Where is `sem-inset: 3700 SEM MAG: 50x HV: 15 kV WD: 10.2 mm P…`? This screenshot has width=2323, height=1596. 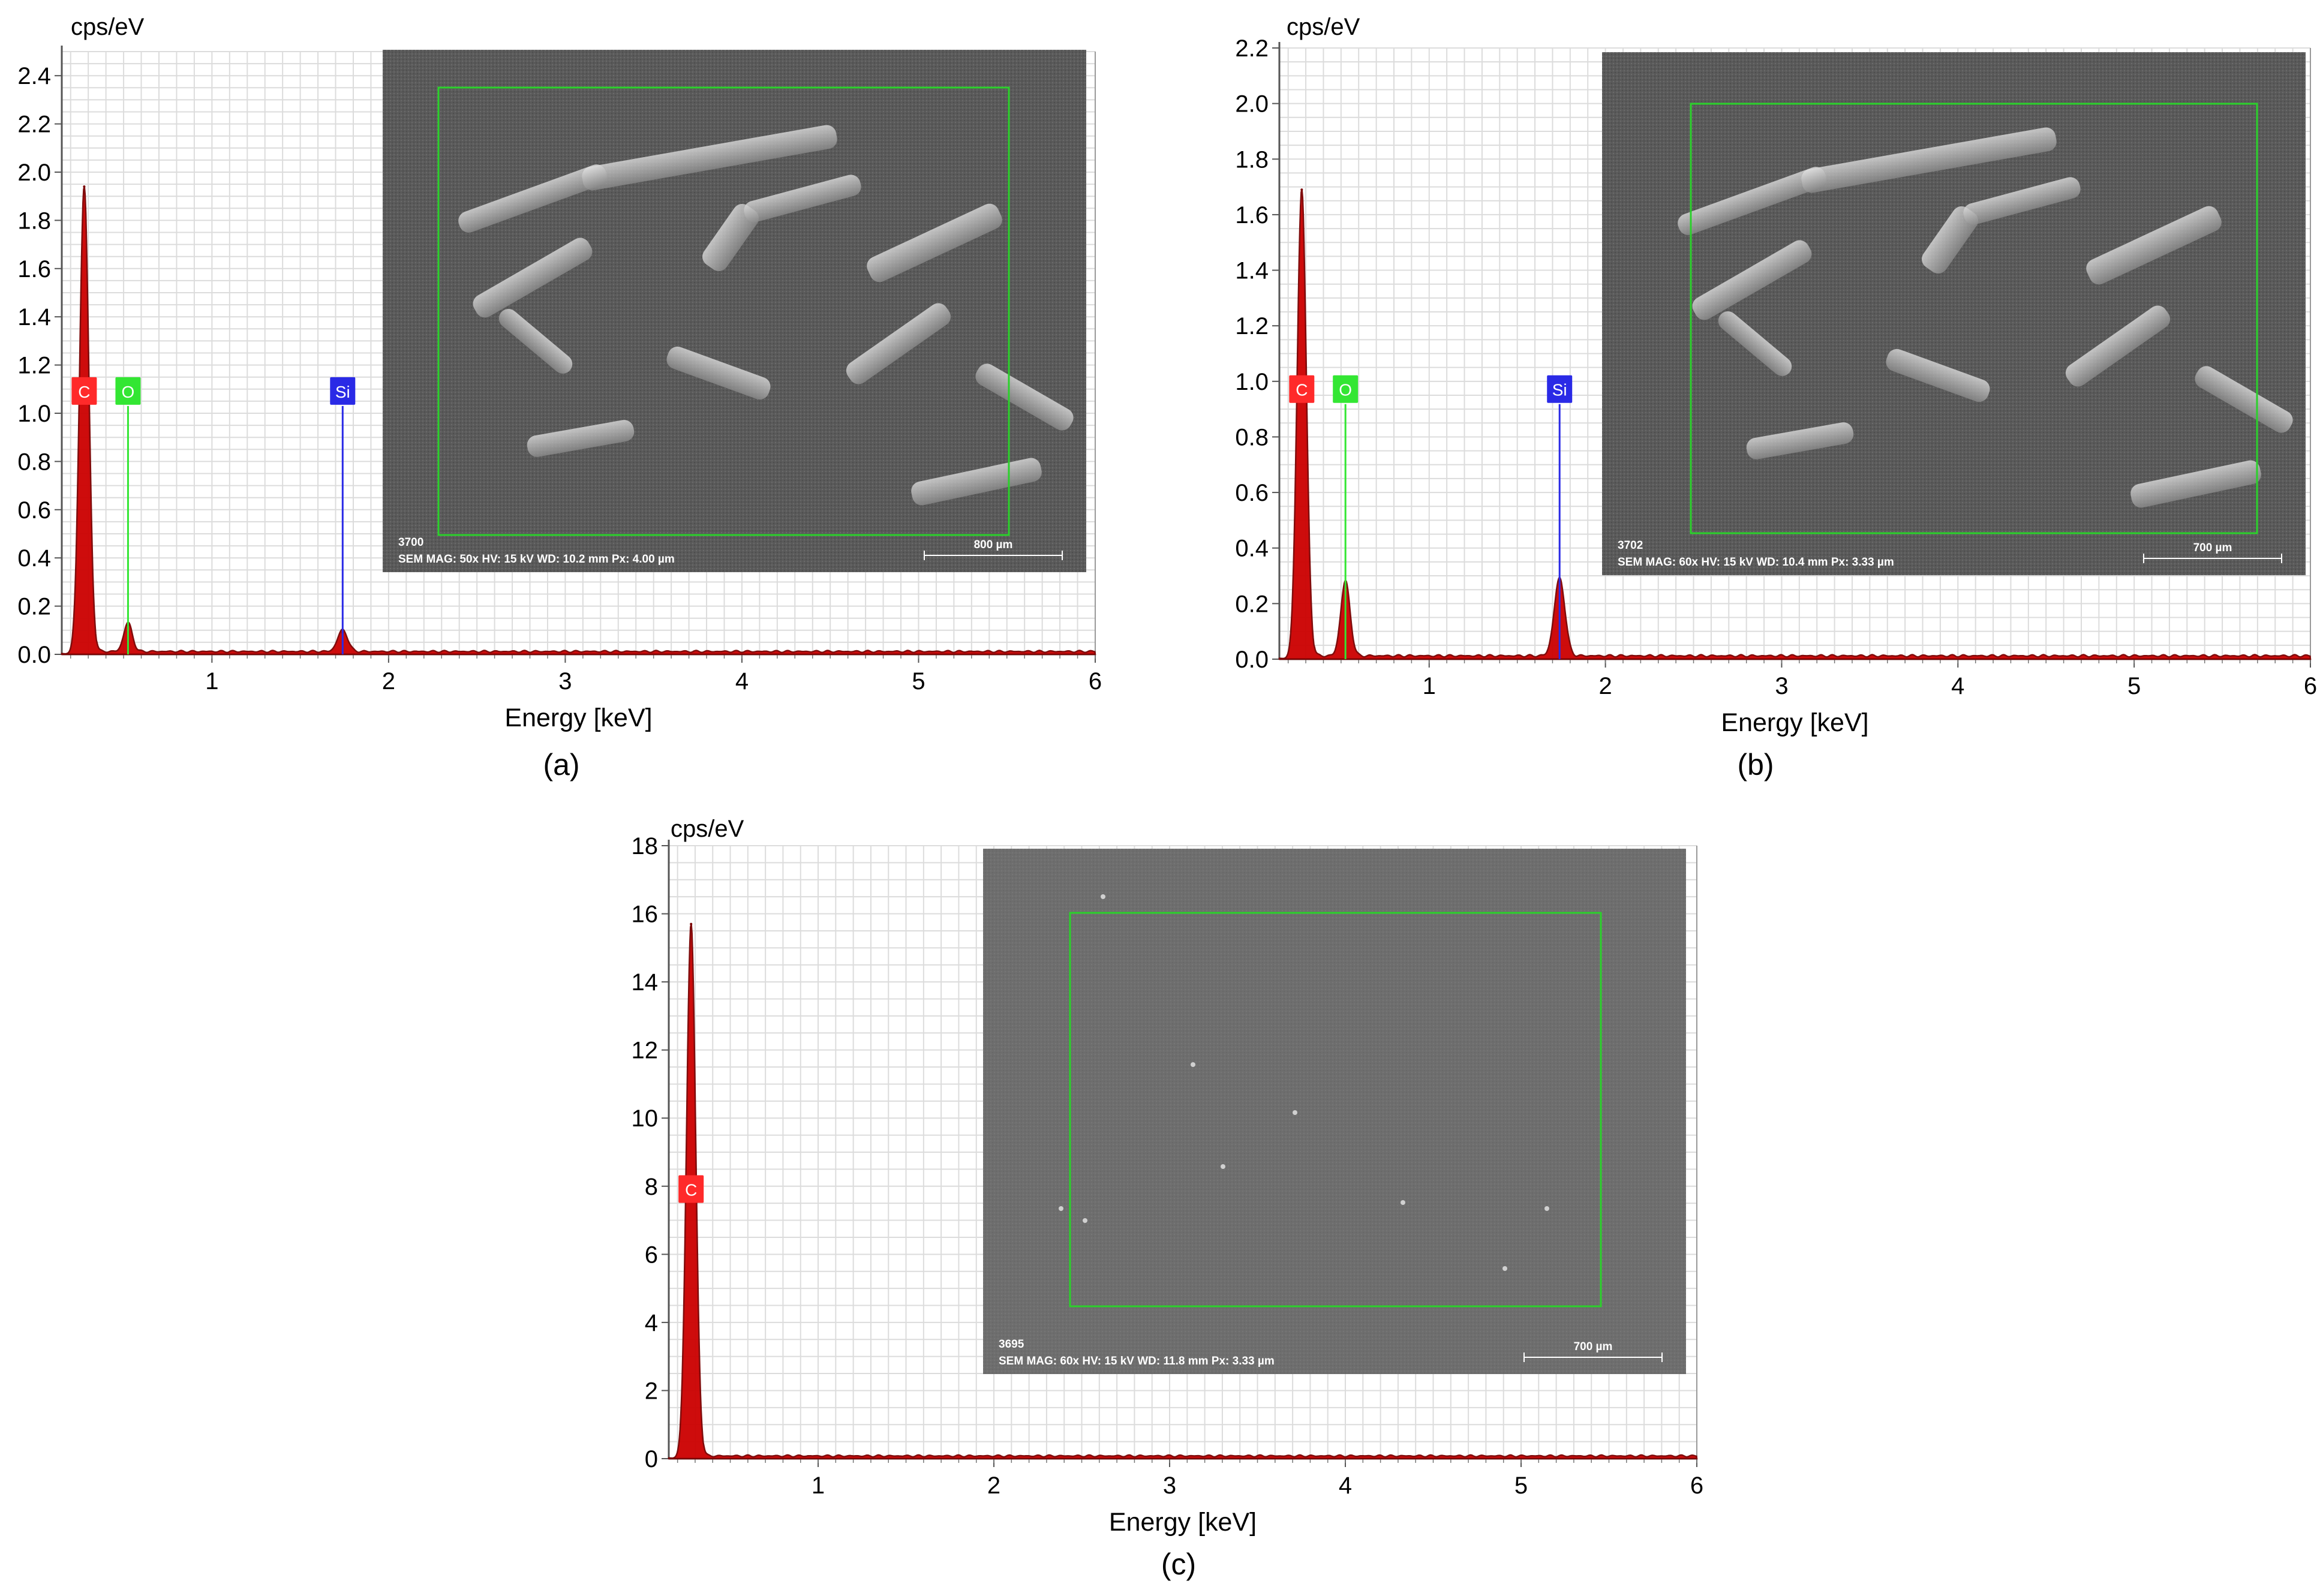
sem-inset: 3700 SEM MAG: 50x HV: 15 kV WD: 10.2 mm P… is located at coordinates (734, 311).